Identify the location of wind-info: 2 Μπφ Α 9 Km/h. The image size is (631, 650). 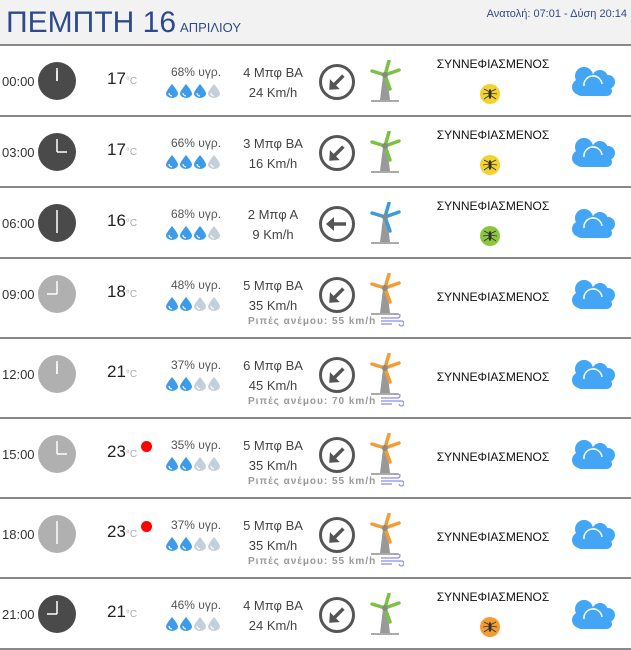
(273, 225).